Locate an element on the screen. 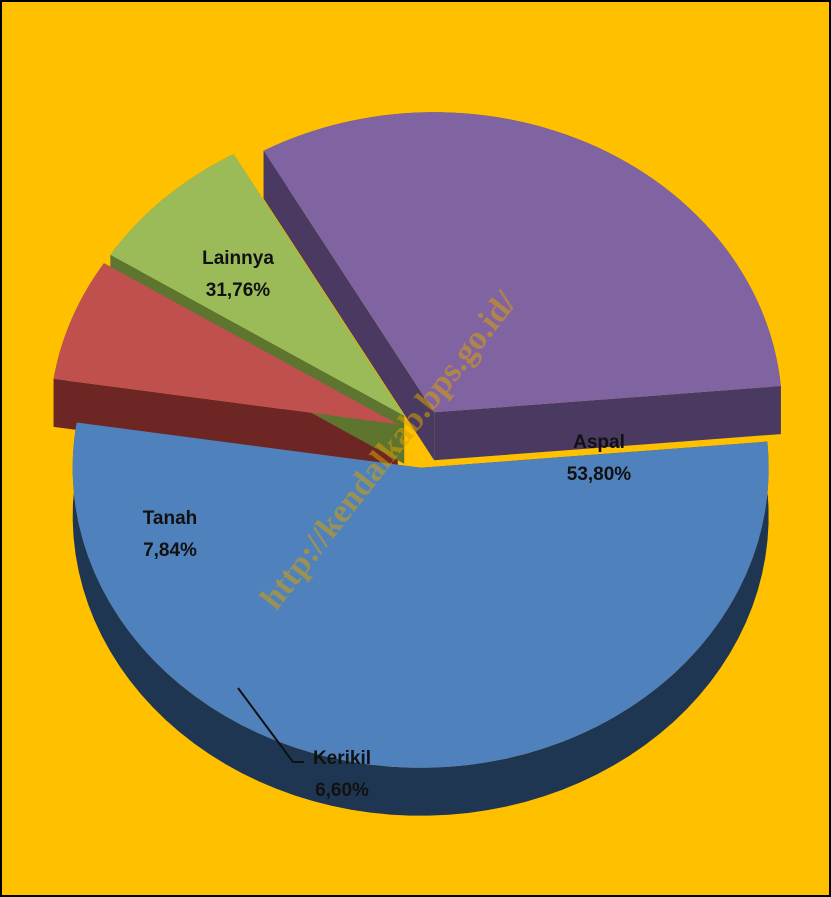 This screenshot has width=831, height=897. slice-label-value-aspal: 53,80% is located at coordinates (599, 474).